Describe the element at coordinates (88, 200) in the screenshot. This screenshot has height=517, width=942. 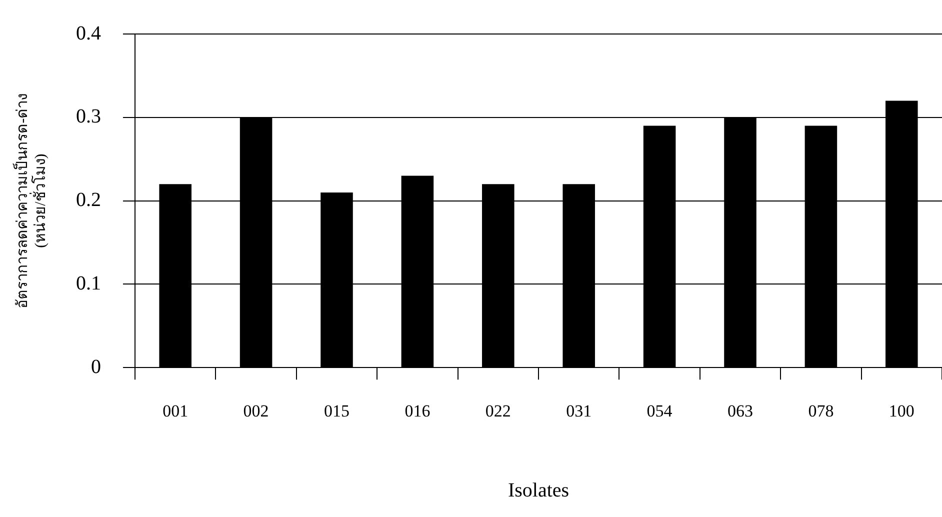
I see `y-tick-label: 0.2` at that location.